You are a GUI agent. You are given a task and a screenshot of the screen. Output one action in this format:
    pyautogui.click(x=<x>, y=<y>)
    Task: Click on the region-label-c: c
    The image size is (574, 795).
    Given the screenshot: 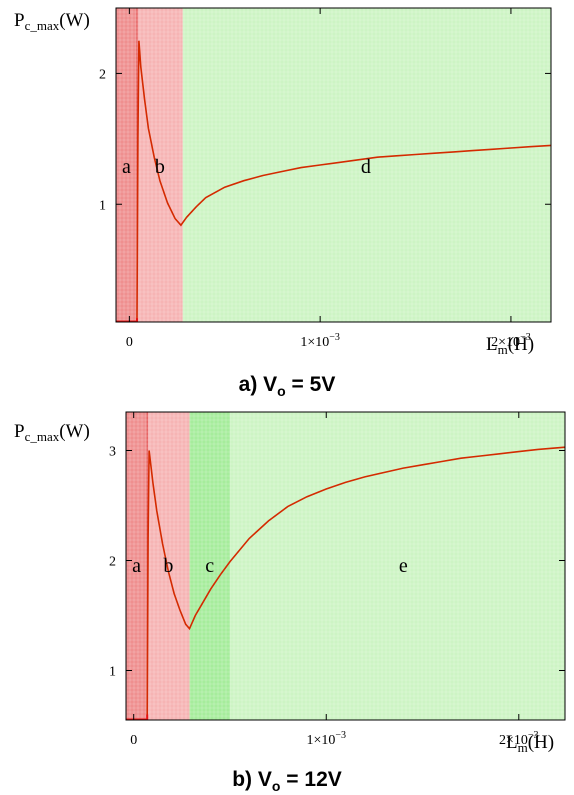 What is the action you would take?
    pyautogui.click(x=209, y=566)
    